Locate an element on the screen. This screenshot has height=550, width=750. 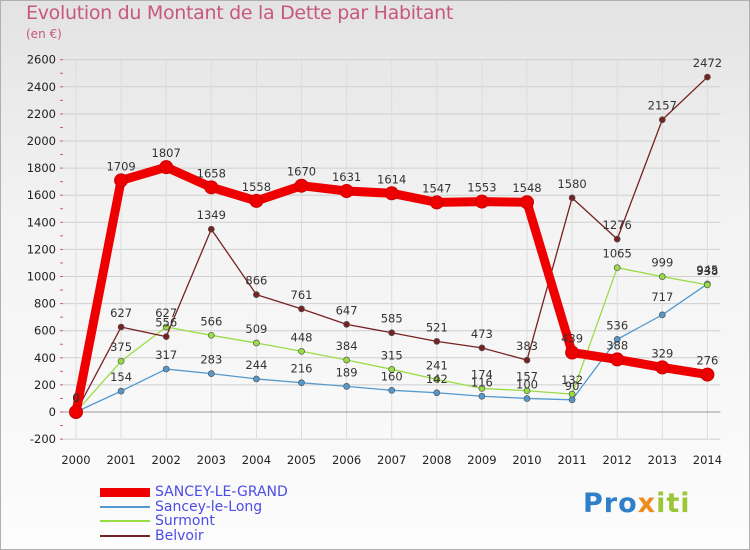
data-label: 317 is located at coordinates (166, 355).